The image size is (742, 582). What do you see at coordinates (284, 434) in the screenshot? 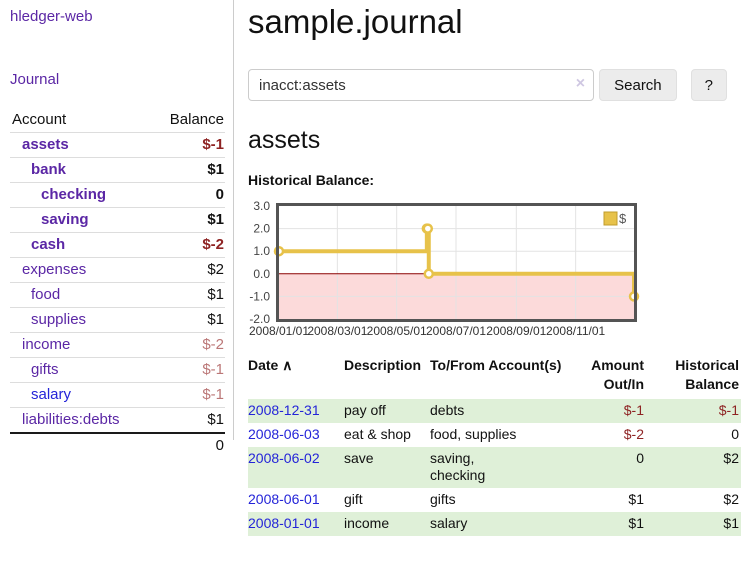
I see `transaction-date-link: 2008-06-03` at bounding box center [284, 434].